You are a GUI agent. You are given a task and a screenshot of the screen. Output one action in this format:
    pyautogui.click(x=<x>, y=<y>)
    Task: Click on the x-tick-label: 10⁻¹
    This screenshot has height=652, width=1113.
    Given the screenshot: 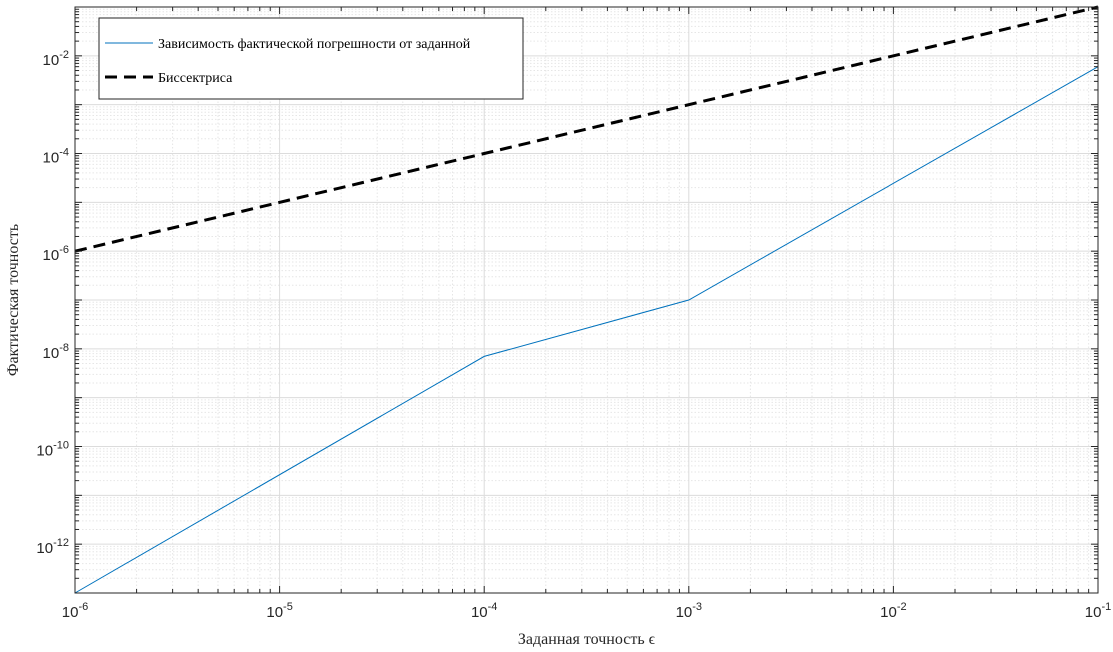 What is the action you would take?
    pyautogui.click(x=1098, y=611)
    